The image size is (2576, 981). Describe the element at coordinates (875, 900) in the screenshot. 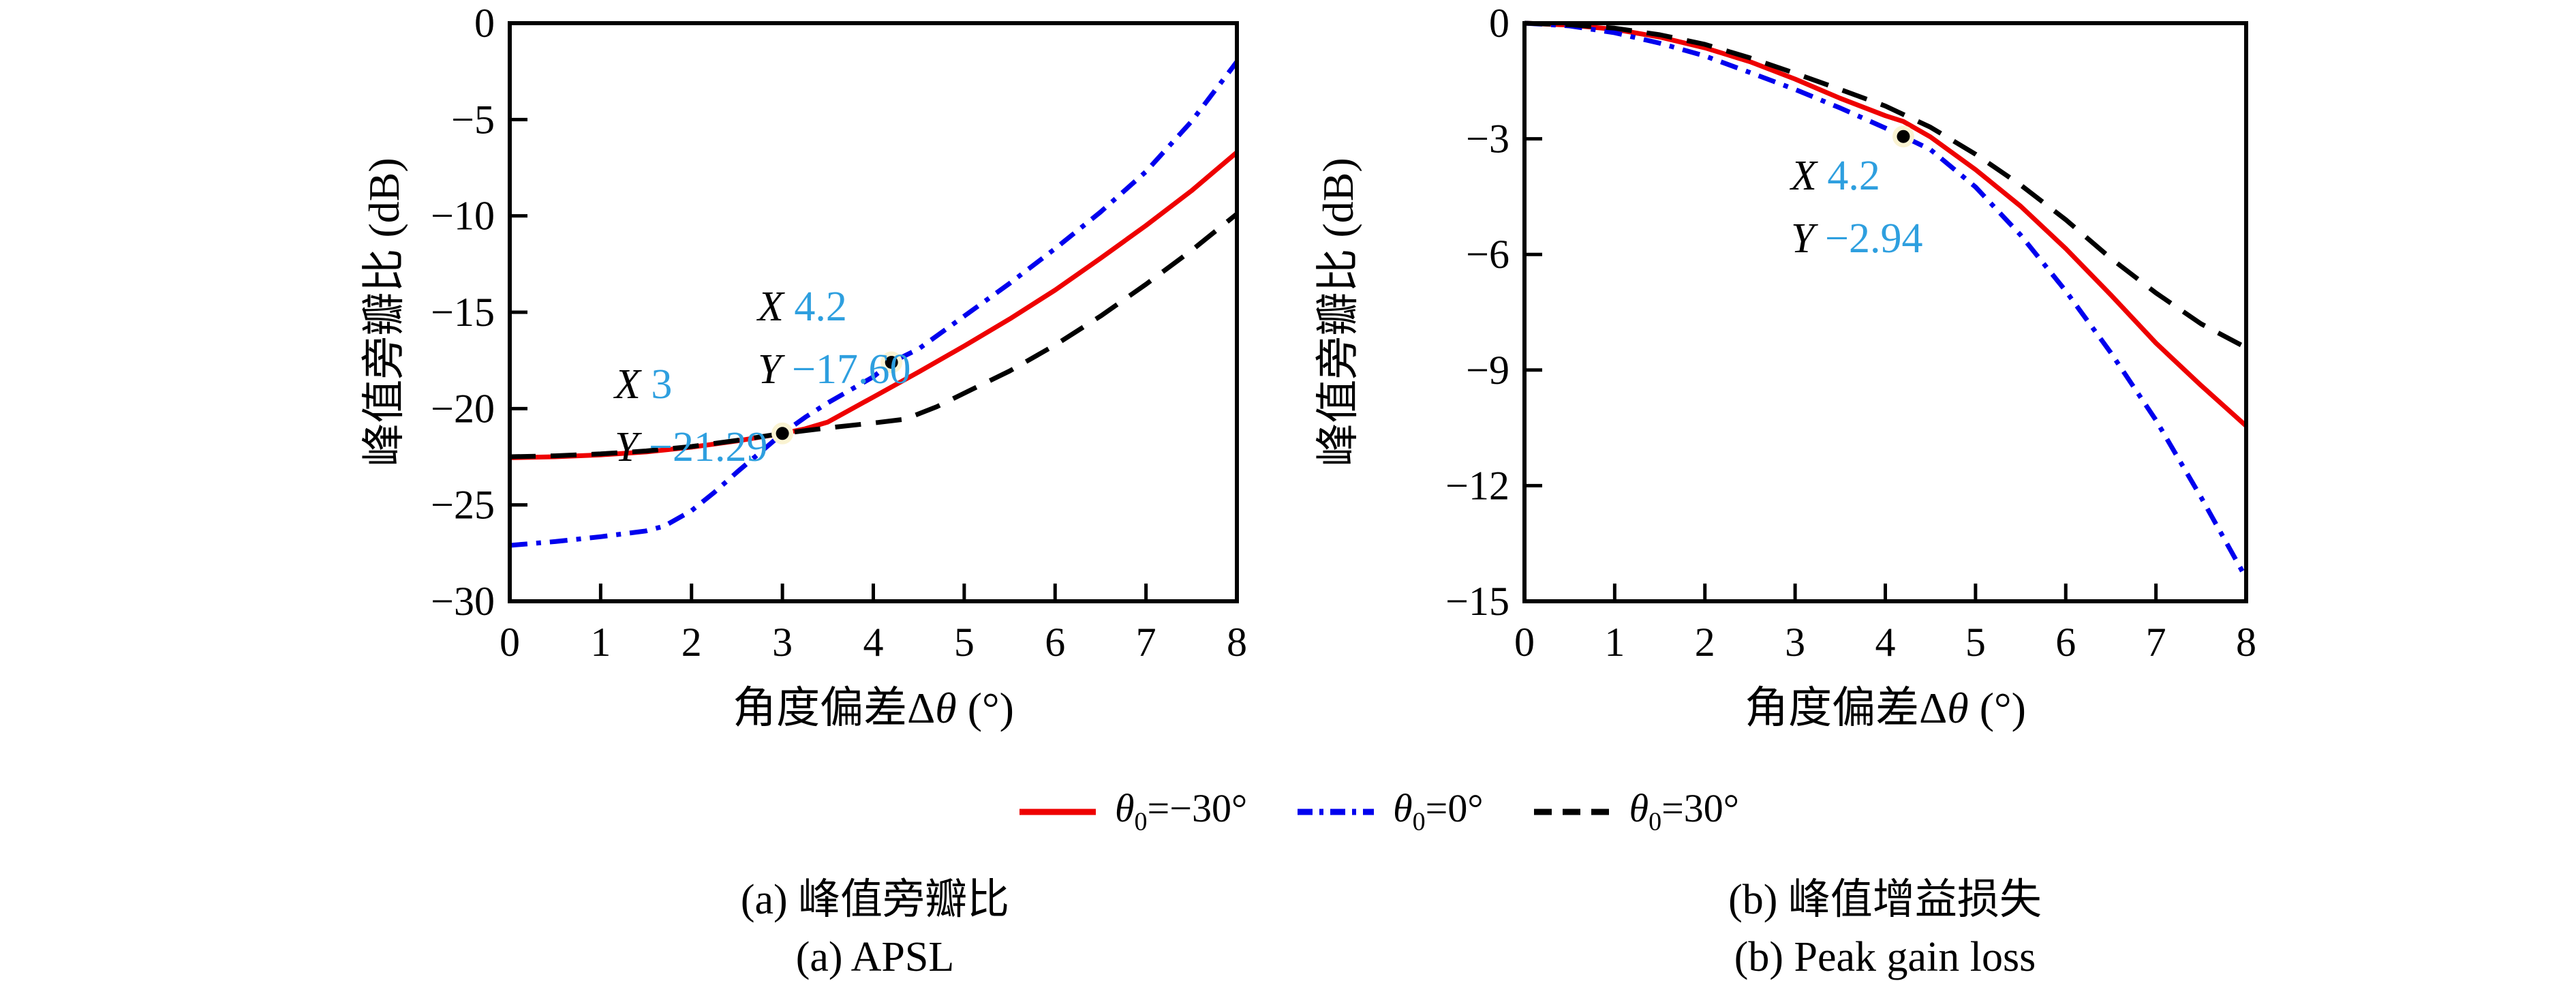

I see `caption-apsl-cn: (a) 峰值旁瓣比` at that location.